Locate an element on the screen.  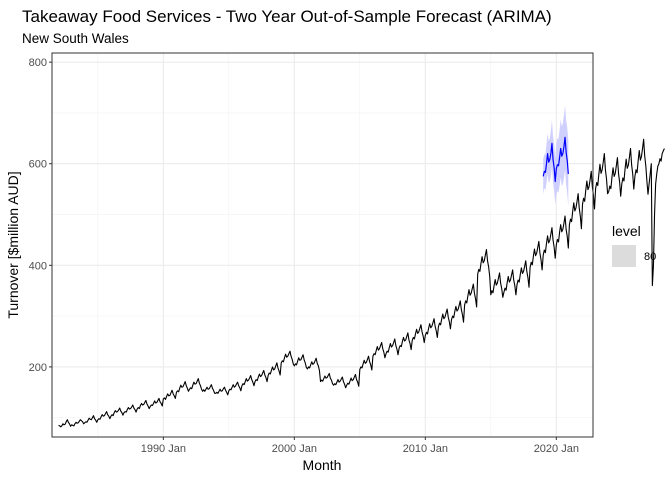
y-tick-label-400: 400 is located at coordinates (38, 266).